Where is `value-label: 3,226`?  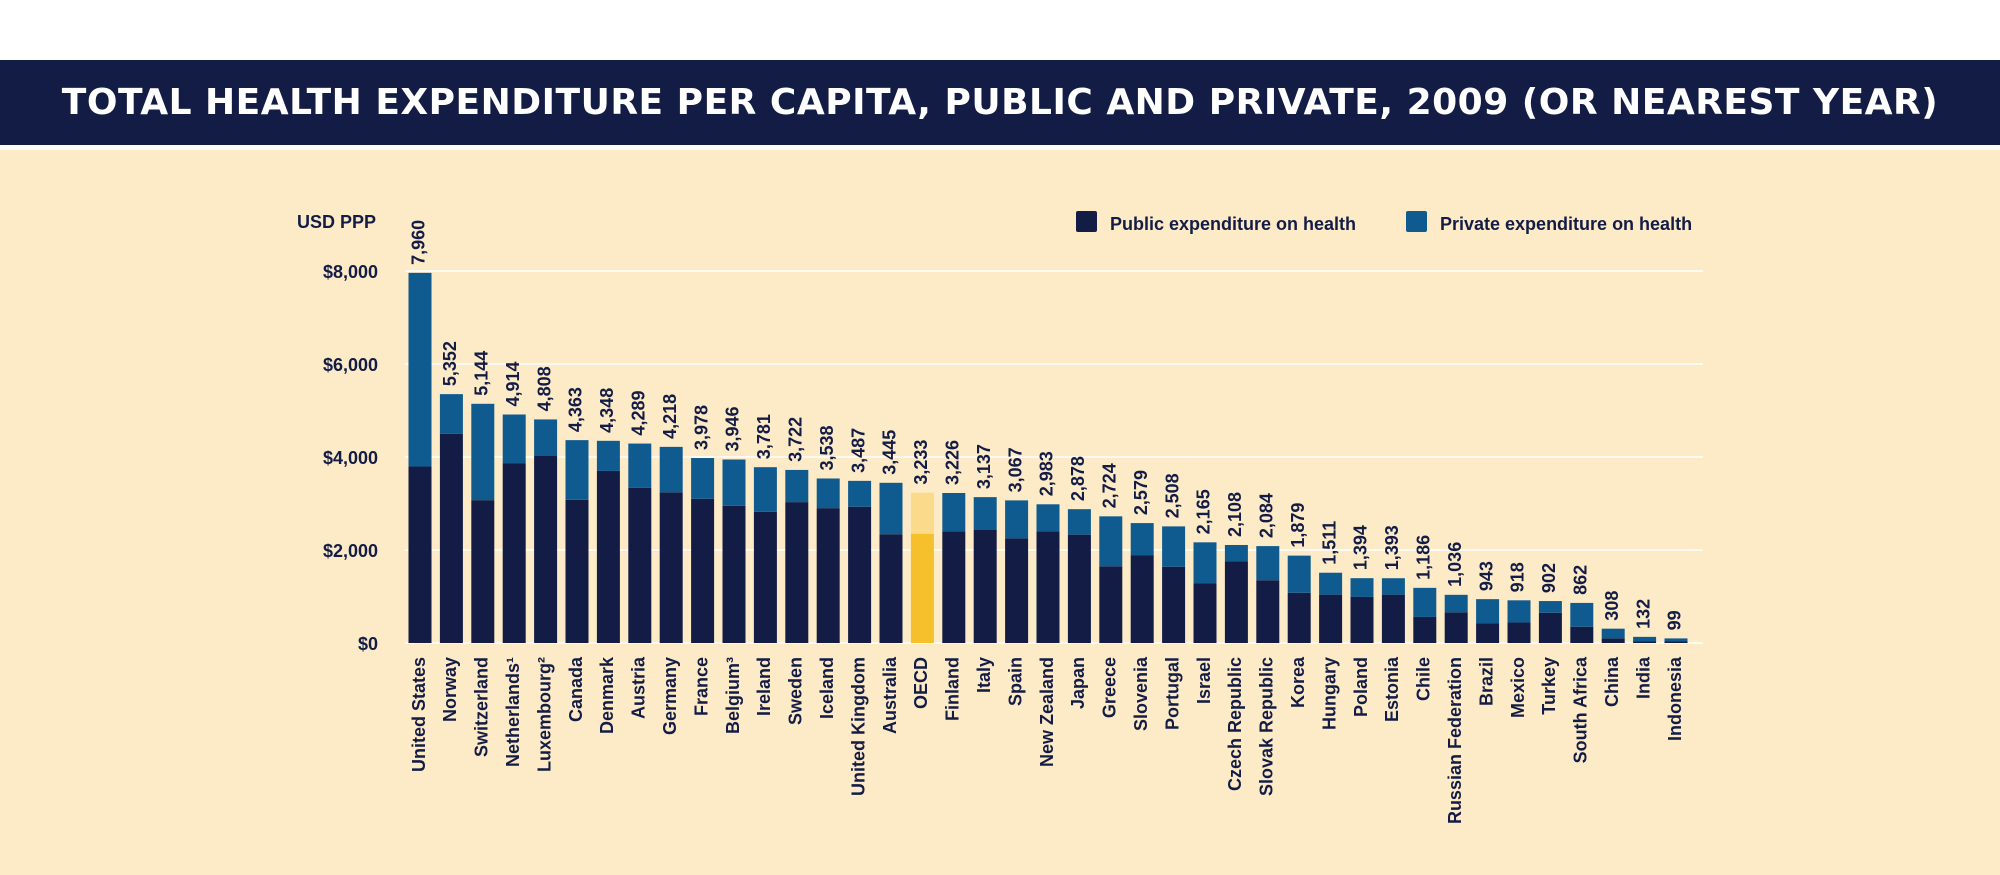
value-label: 3,226 is located at coordinates (953, 462).